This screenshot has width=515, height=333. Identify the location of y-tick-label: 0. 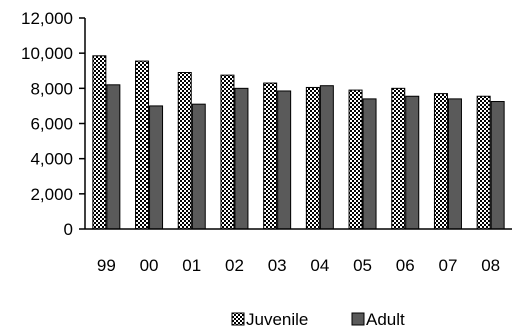
(68, 229).